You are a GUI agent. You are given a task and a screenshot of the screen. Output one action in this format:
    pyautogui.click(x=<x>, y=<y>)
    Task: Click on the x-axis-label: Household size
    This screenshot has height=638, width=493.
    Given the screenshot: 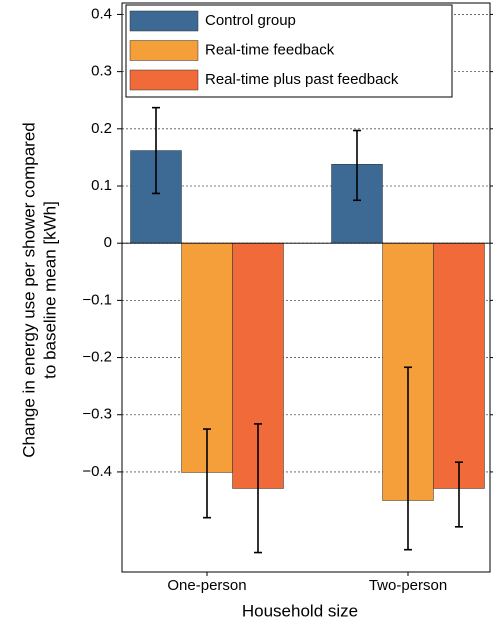 What is the action you would take?
    pyautogui.click(x=300, y=610)
    